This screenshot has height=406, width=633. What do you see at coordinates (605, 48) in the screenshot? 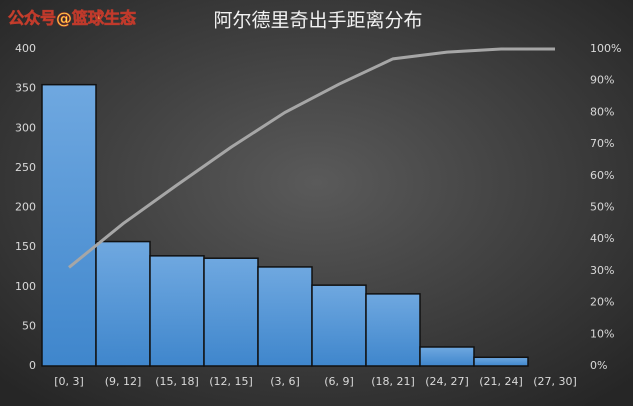
I see `y2-tick-label: 100%` at bounding box center [605, 48].